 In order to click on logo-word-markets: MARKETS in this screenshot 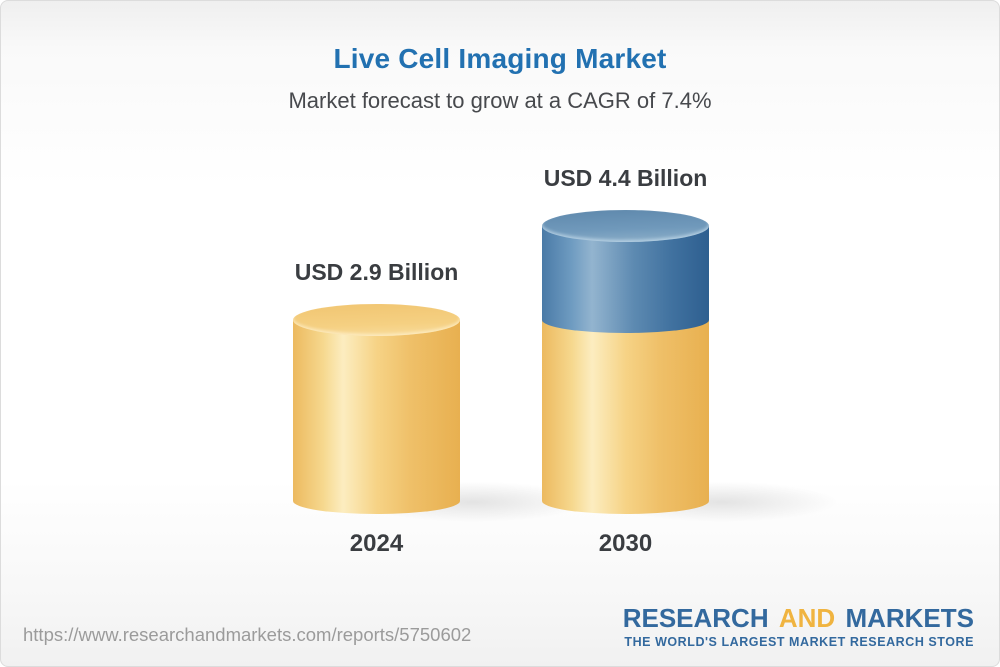, I will do `click(909, 618)`.